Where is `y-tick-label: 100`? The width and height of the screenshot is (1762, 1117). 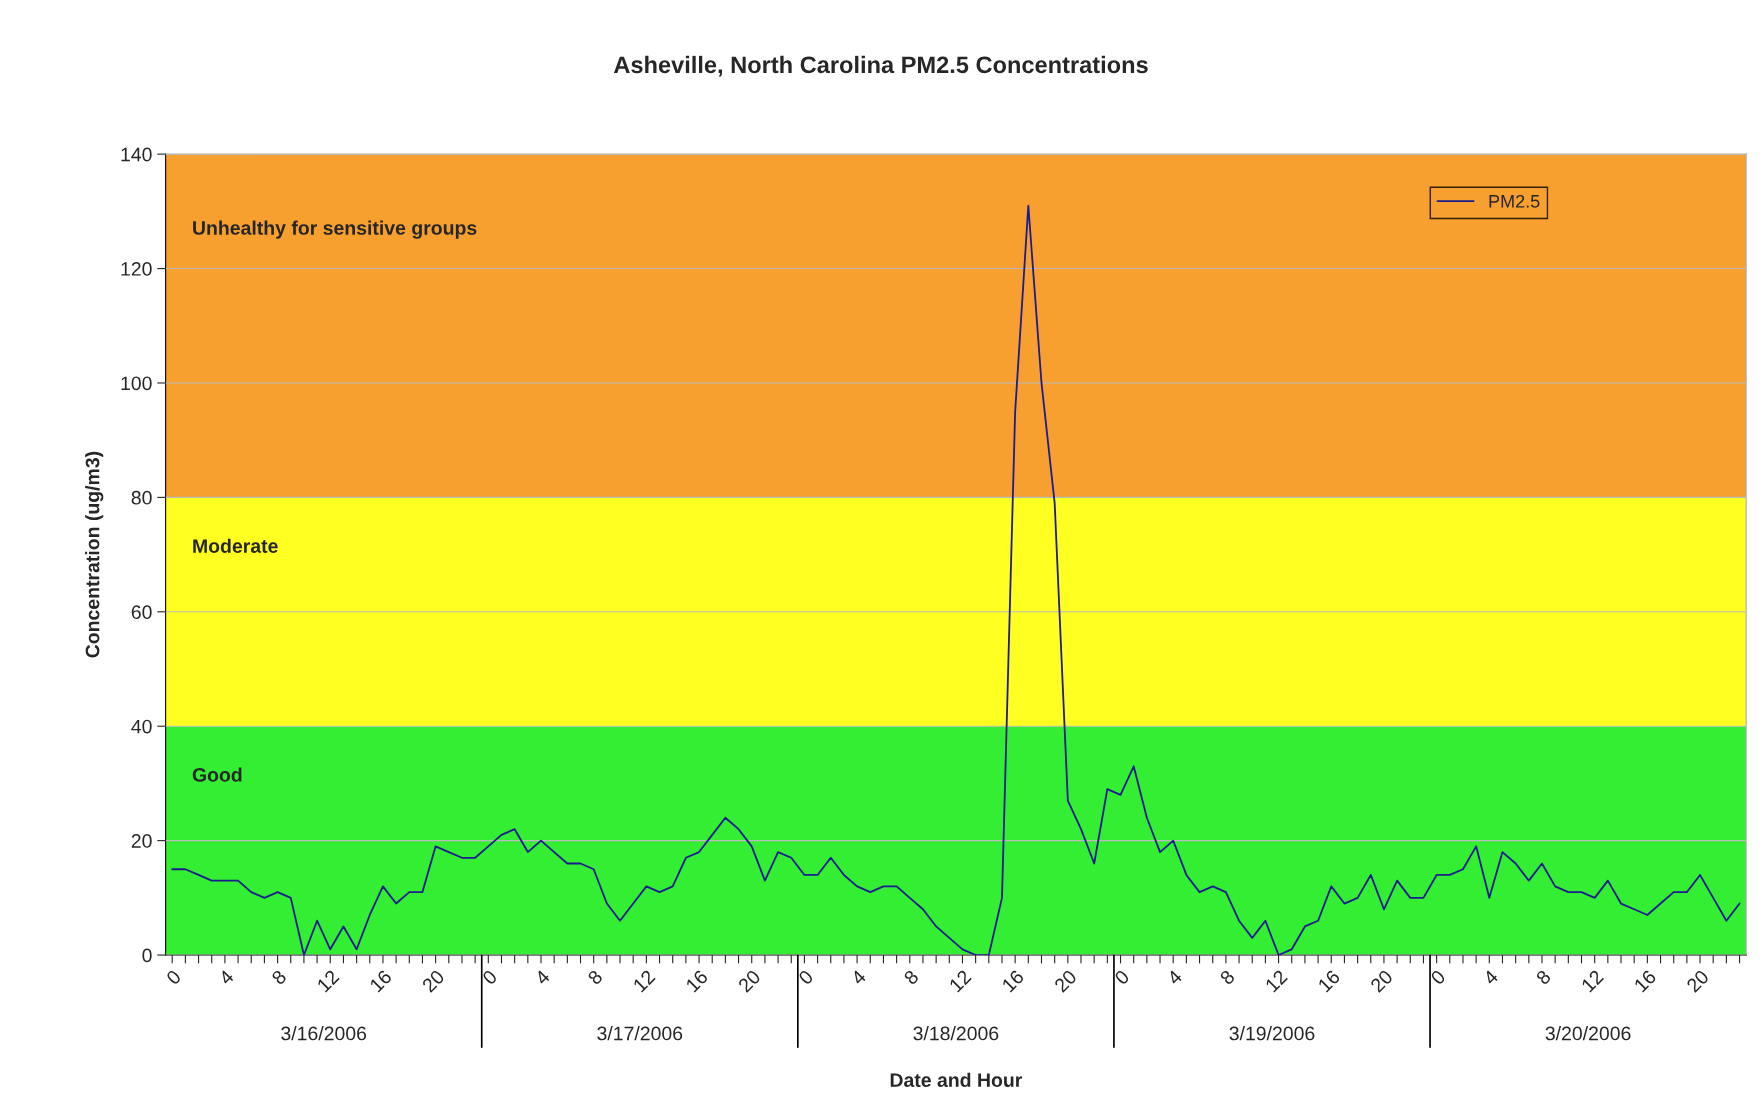
y-tick-label: 100 is located at coordinates (136, 383).